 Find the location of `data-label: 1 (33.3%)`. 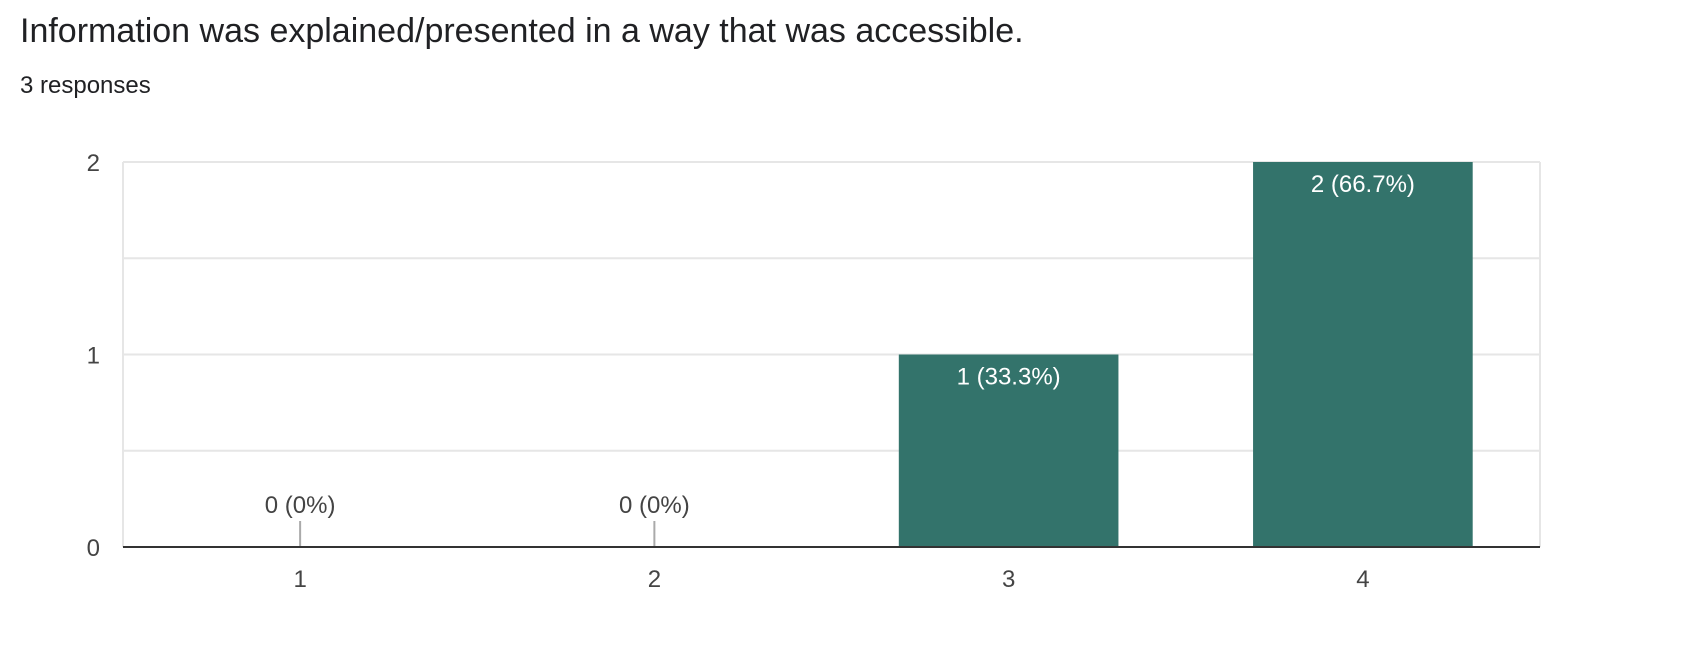

data-label: 1 (33.3%) is located at coordinates (1009, 377).